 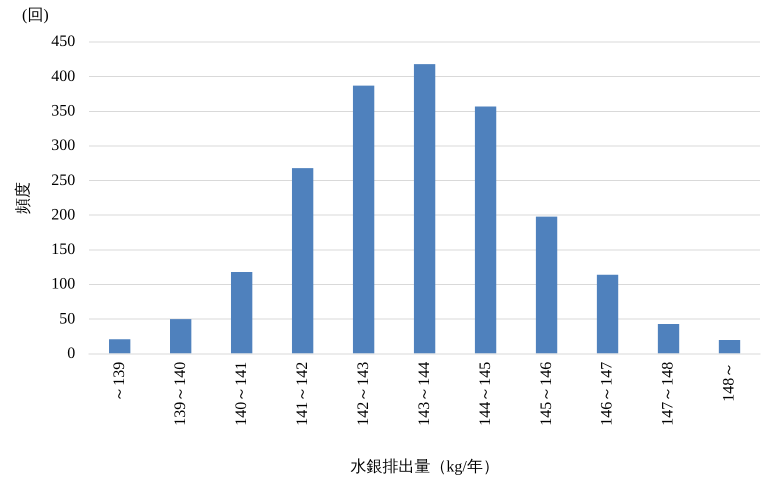 I want to click on x-tick-label: ～139, so click(x=119, y=382).